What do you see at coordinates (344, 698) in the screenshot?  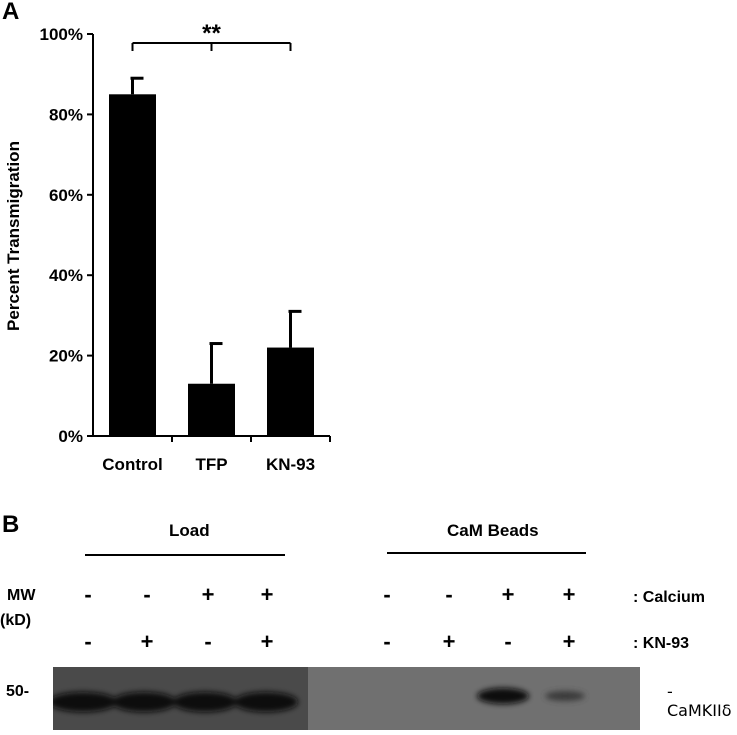 I see `western-blot-image` at bounding box center [344, 698].